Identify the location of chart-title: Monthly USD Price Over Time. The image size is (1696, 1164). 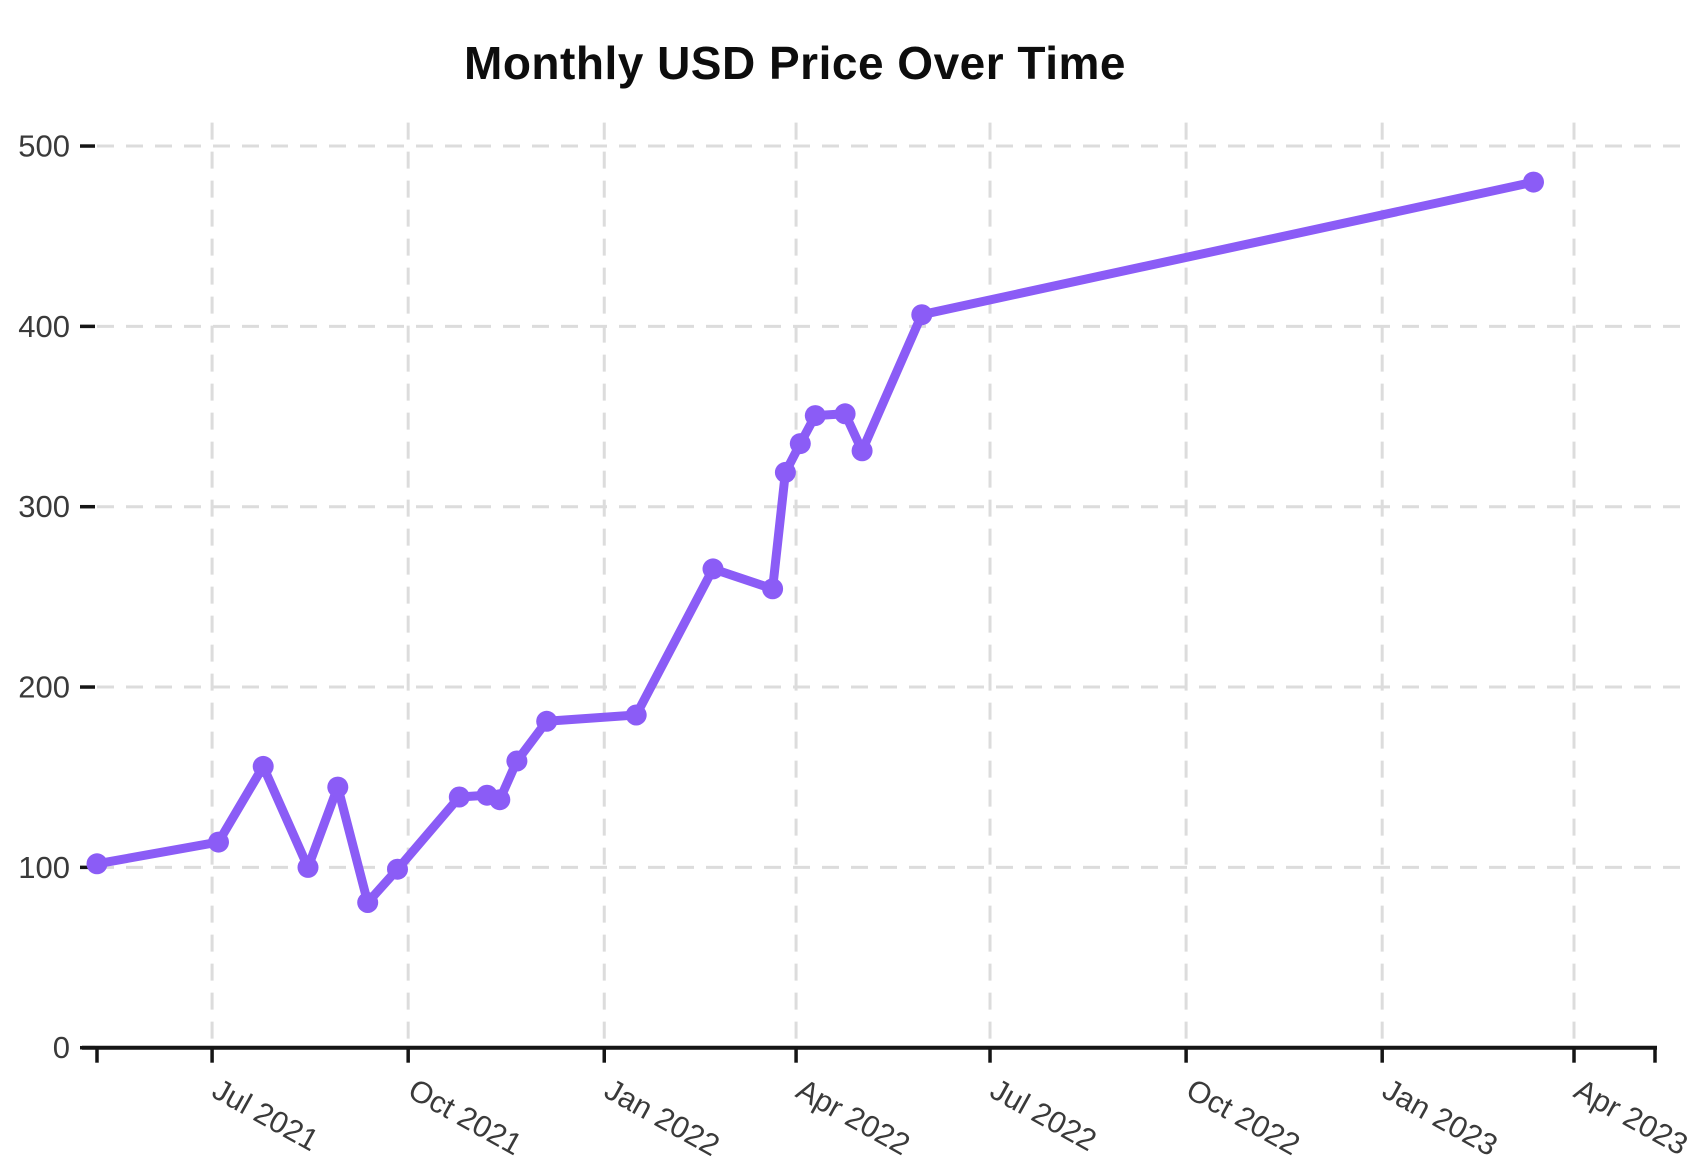
(795, 63).